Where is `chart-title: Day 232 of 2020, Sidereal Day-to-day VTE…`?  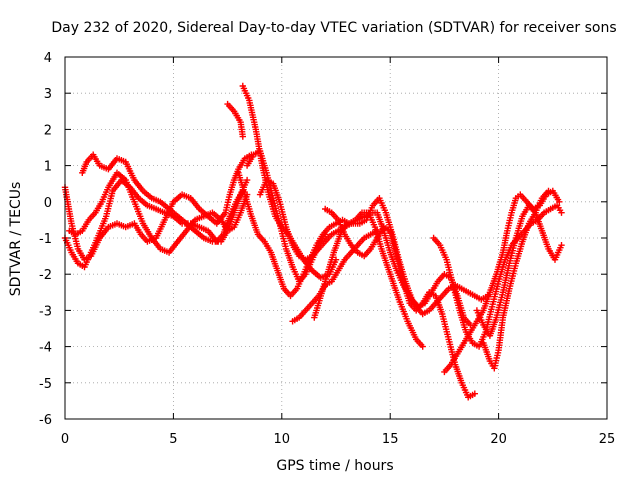
chart-title: Day 232 of 2020, Sidereal Day-to-day VTE… is located at coordinates (333, 28).